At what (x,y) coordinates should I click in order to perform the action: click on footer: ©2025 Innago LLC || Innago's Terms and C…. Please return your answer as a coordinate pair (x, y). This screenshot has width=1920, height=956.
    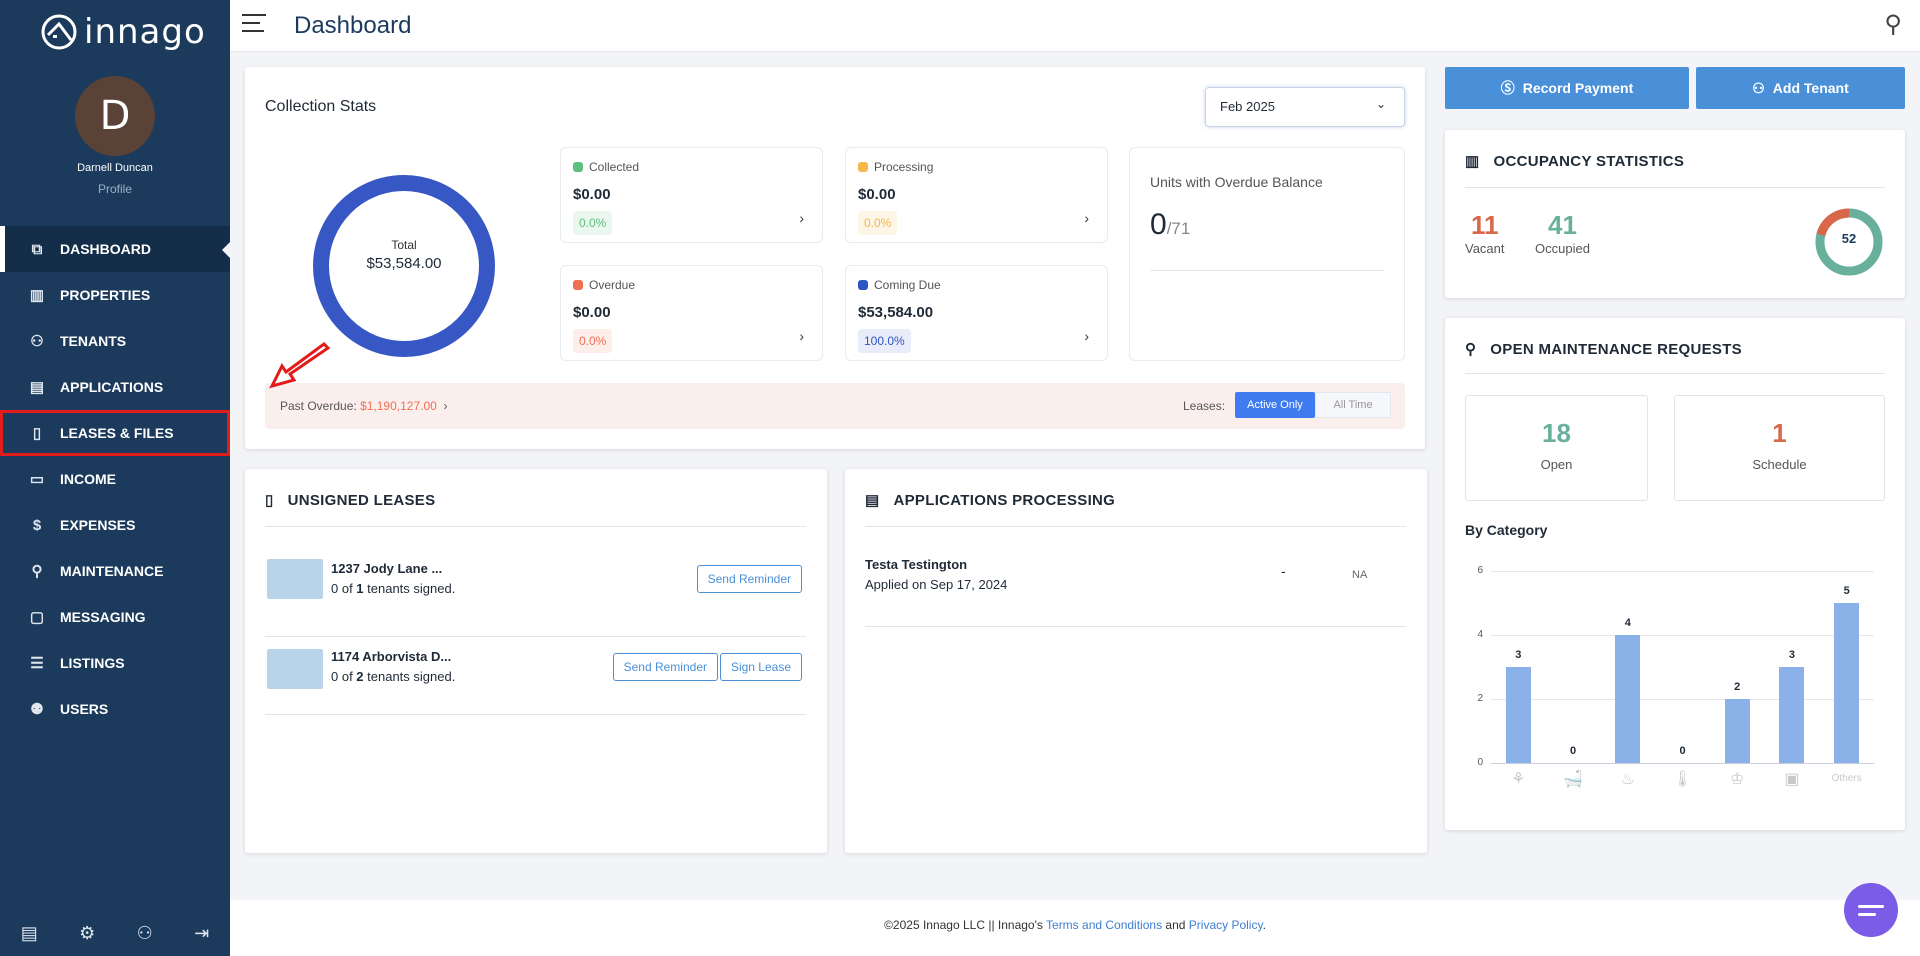
    Looking at the image, I should click on (1075, 928).